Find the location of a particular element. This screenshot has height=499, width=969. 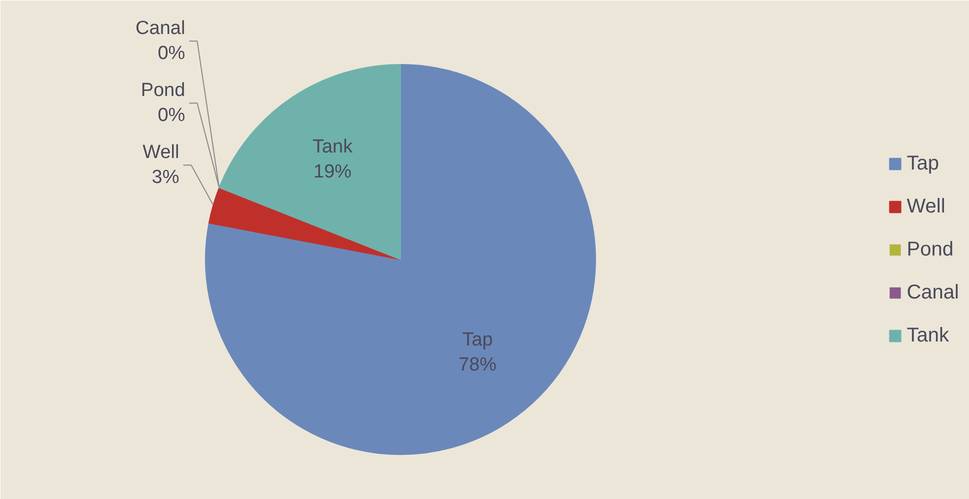

data-label: 3% is located at coordinates (166, 177).